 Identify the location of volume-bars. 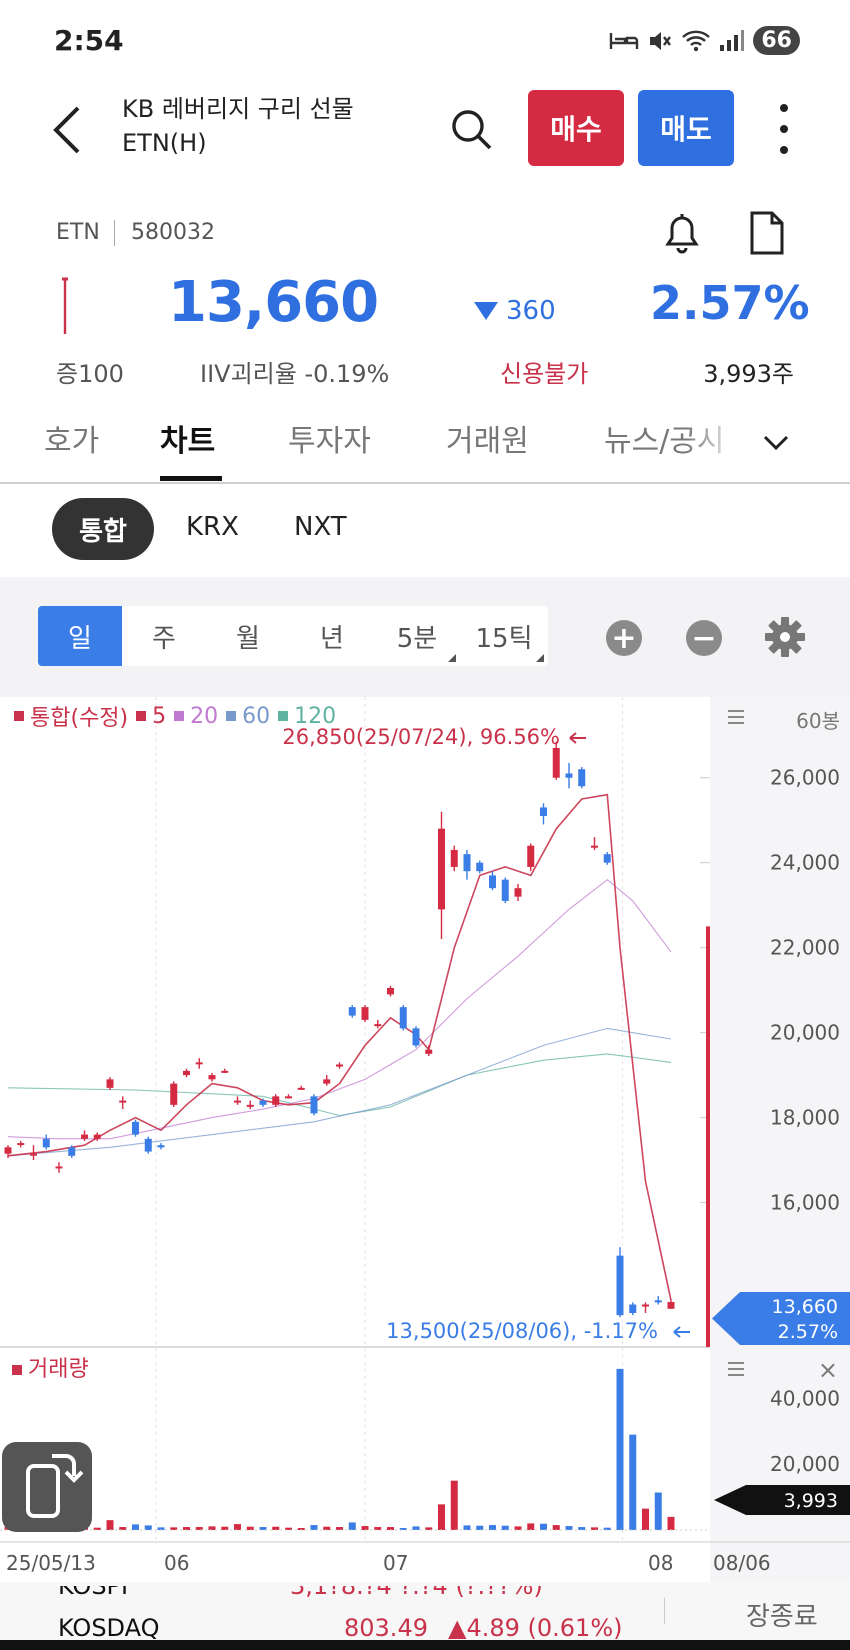
(355, 1449).